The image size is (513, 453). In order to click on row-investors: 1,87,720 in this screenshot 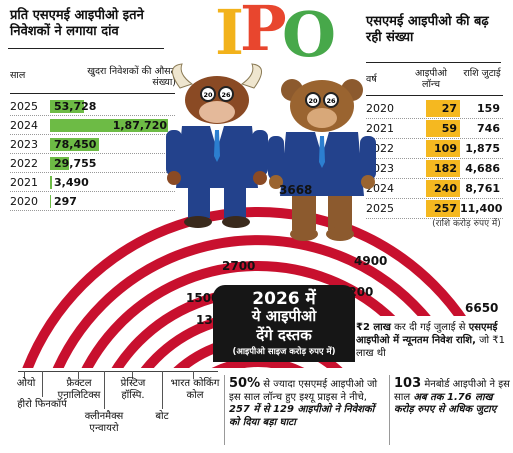, I will do `click(139, 125)`.